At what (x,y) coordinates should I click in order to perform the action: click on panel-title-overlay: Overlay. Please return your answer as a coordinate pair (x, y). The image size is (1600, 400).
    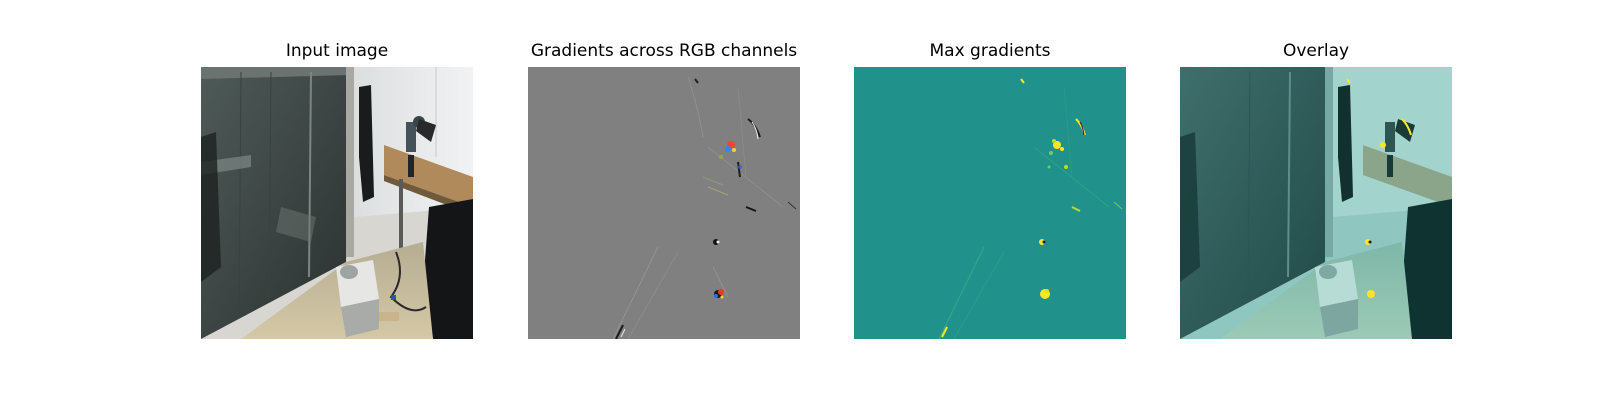
    Looking at the image, I should click on (1316, 51).